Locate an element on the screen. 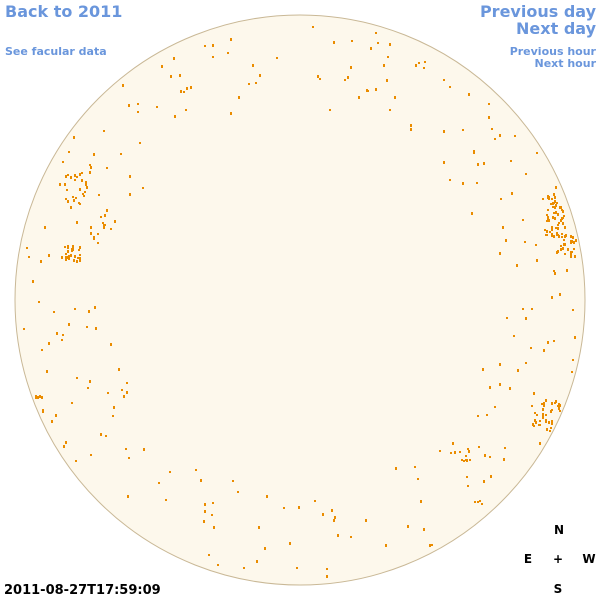  next-day-link: Next day is located at coordinates (556, 28).